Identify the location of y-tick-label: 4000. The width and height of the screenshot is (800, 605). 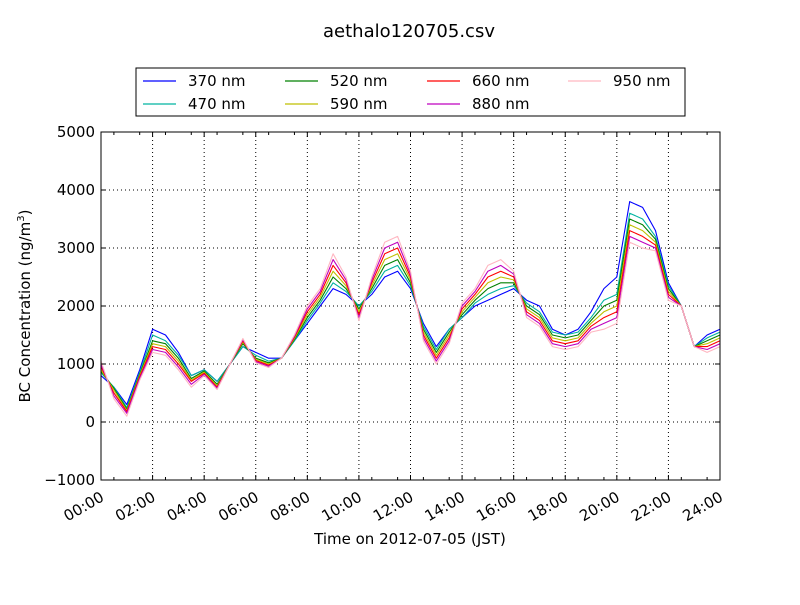
(76, 190).